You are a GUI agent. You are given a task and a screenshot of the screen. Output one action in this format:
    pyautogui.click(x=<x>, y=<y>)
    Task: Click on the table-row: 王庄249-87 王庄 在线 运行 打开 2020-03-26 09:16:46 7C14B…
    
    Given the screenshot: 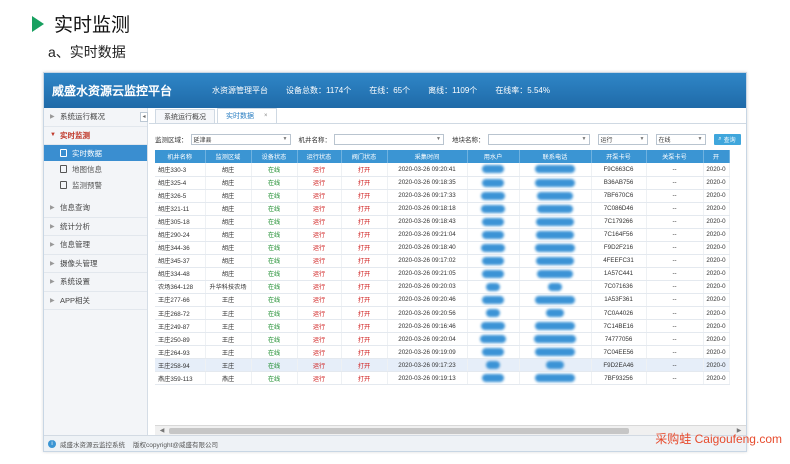 What is the action you would take?
    pyautogui.click(x=442, y=326)
    